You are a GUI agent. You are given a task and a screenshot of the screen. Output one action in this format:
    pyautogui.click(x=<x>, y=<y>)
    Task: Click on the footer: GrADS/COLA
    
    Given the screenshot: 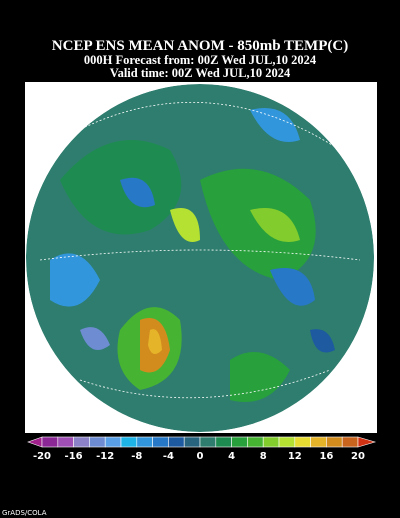 What is the action you would take?
    pyautogui.click(x=24, y=513)
    